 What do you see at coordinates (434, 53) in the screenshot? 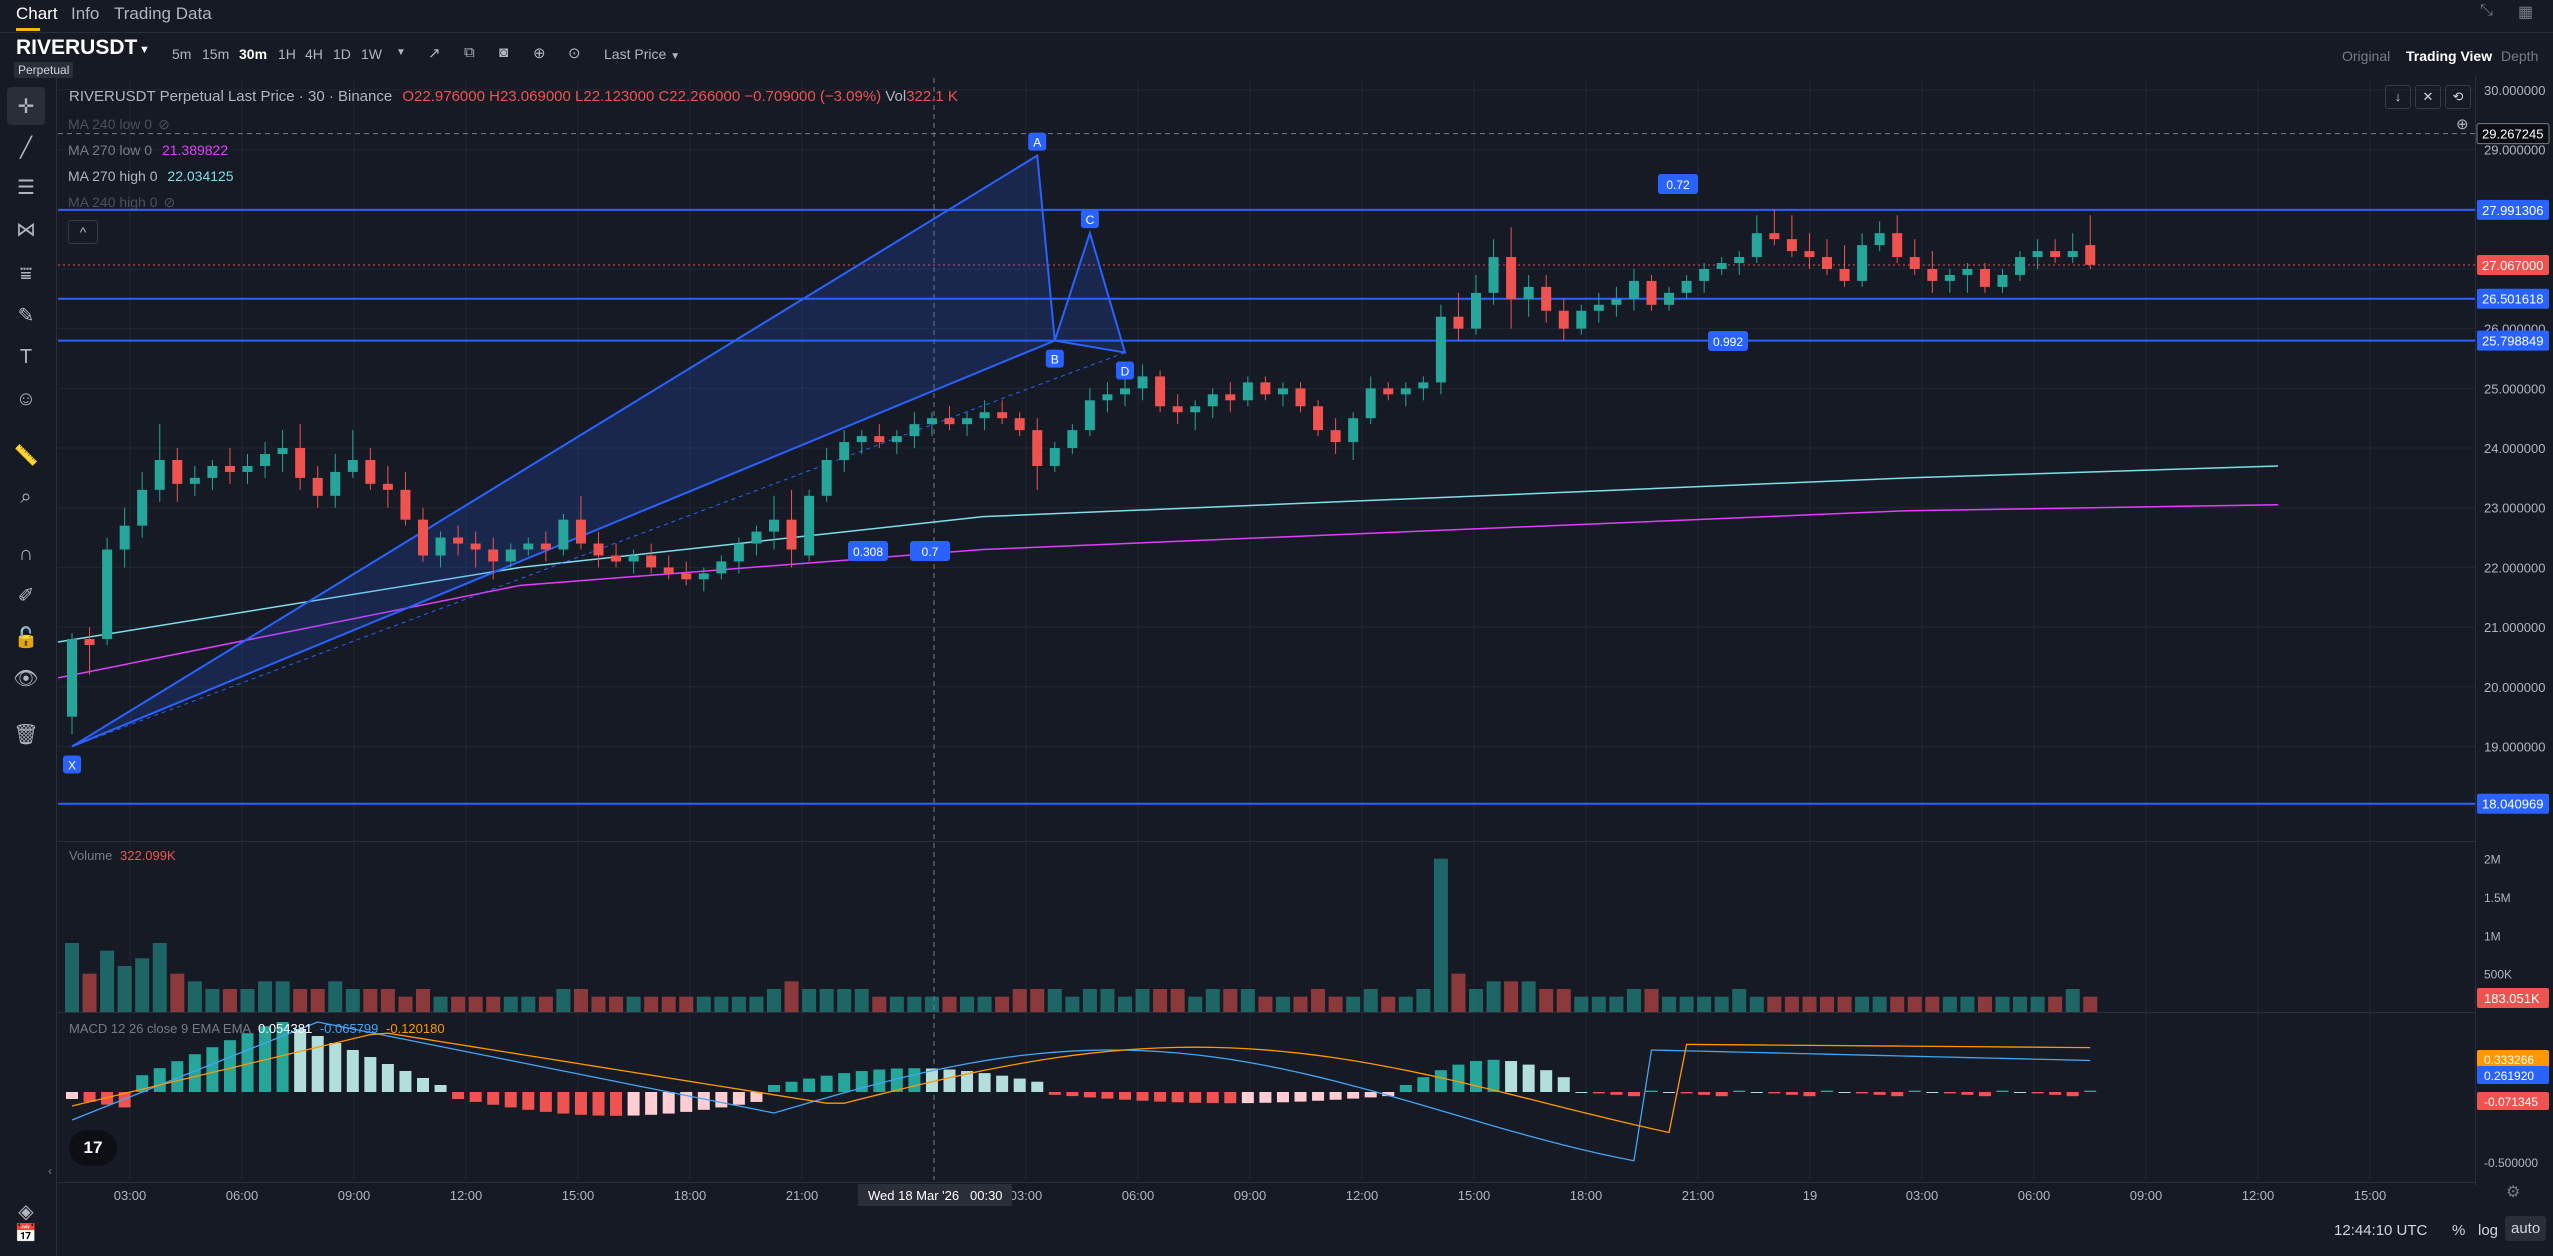
I see `indicators-icon: ↗` at bounding box center [434, 53].